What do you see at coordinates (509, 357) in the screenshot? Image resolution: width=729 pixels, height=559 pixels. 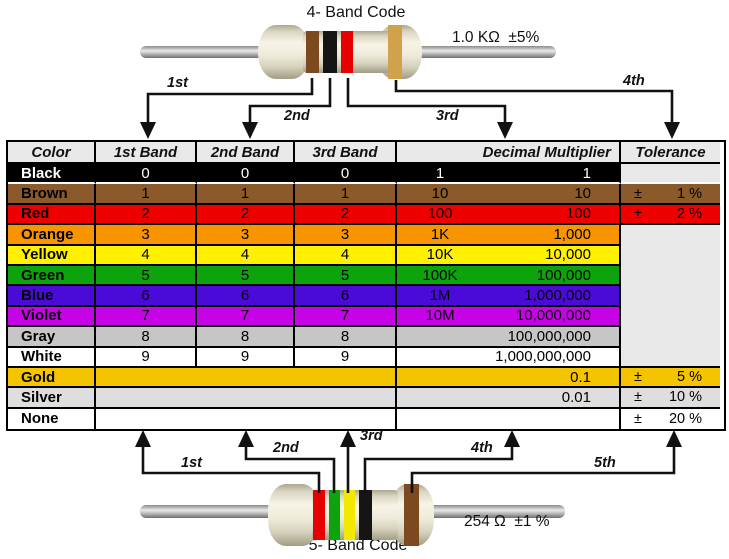 I see `multiplier-cell: 1,000,000,000` at bounding box center [509, 357].